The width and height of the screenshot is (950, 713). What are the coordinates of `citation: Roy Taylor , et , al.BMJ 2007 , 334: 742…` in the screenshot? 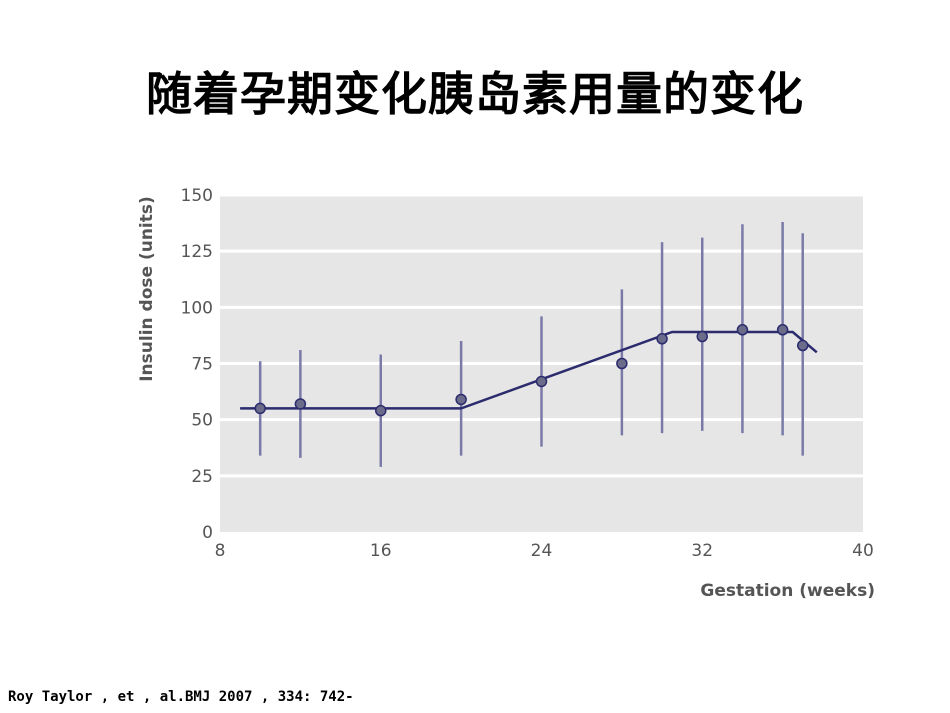 It's located at (181, 697).